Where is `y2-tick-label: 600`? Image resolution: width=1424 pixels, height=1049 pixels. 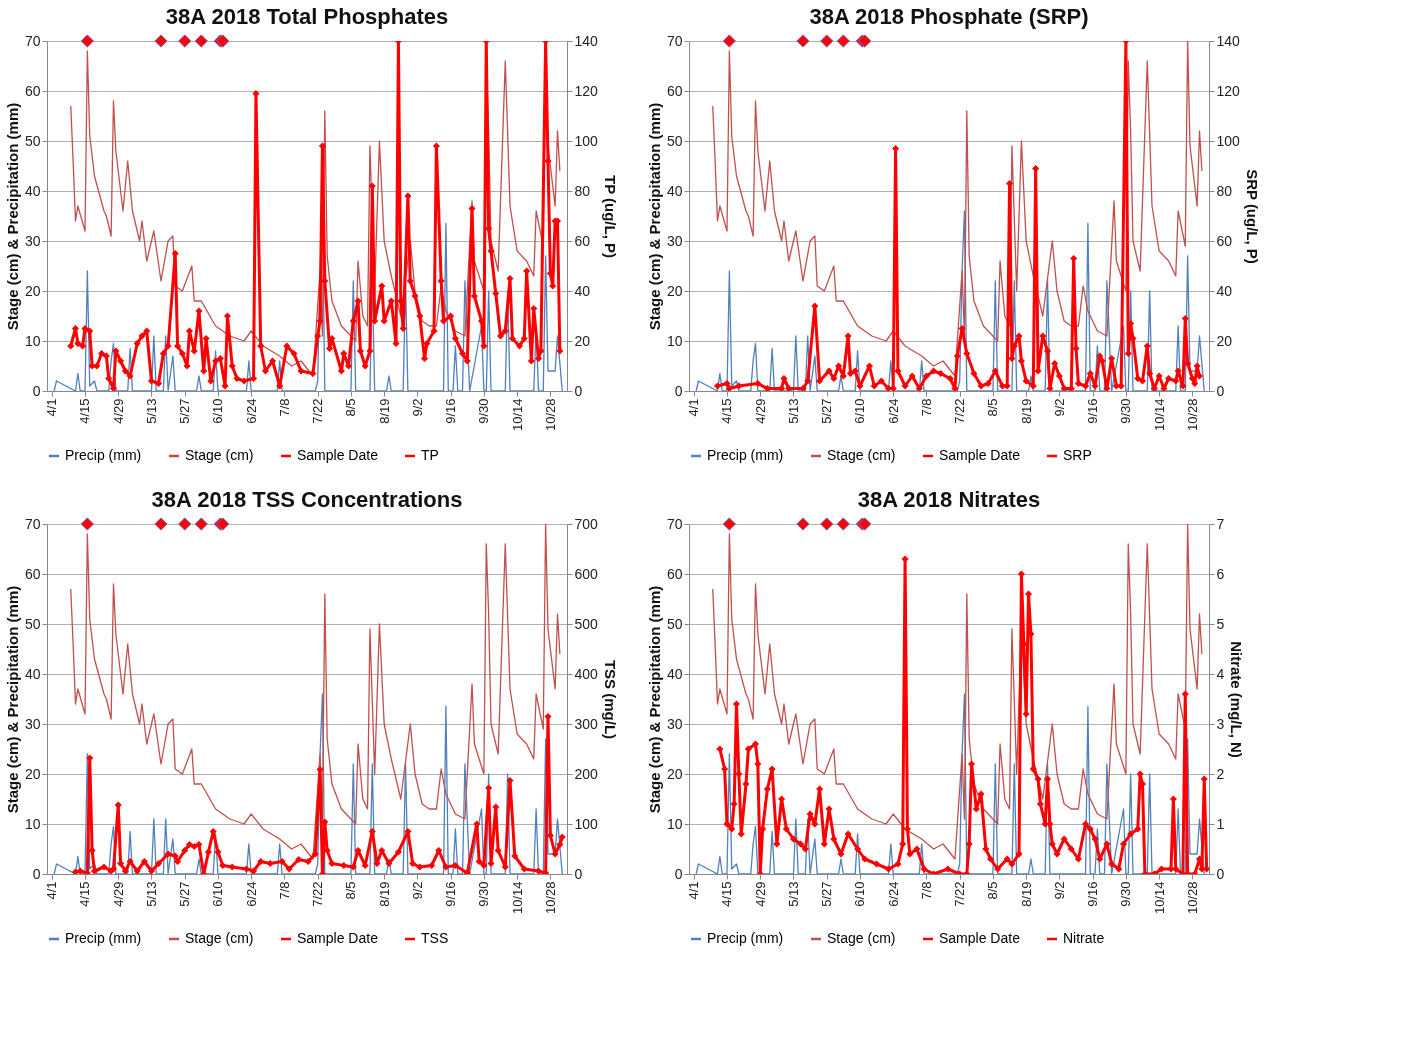 y2-tick-label: 600 is located at coordinates (586, 573).